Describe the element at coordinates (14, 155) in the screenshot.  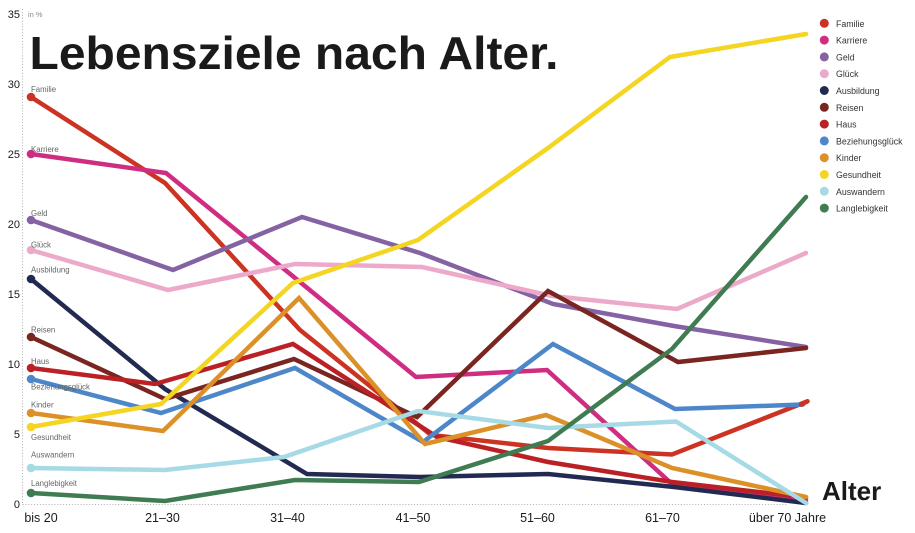
I see `svg-text: 25` at that location.